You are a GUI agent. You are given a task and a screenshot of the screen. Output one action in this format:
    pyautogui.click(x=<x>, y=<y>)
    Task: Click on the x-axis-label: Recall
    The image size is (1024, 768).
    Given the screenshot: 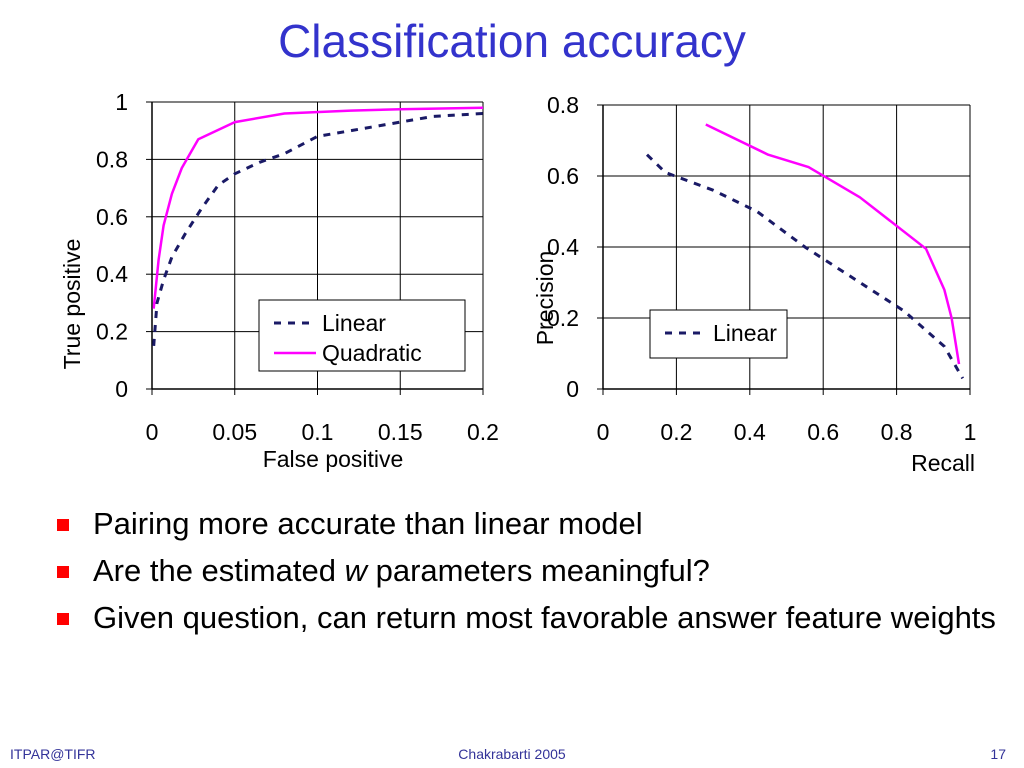 What is the action you would take?
    pyautogui.click(x=943, y=463)
    